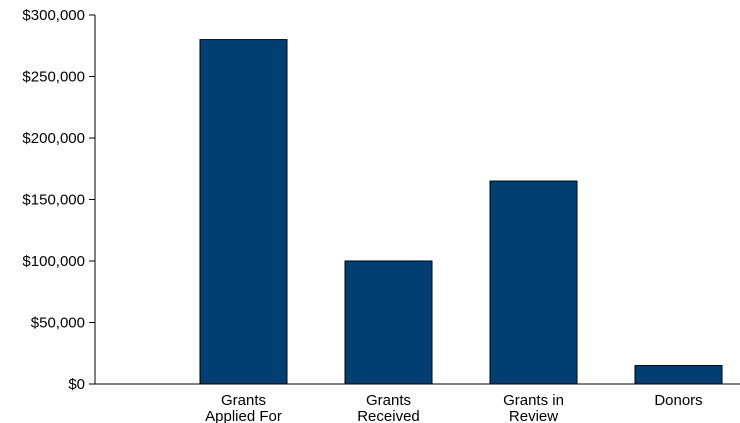 The width and height of the screenshot is (740, 423). Describe the element at coordinates (243, 415) in the screenshot. I see `x-tick-label-line: Applied For` at that location.